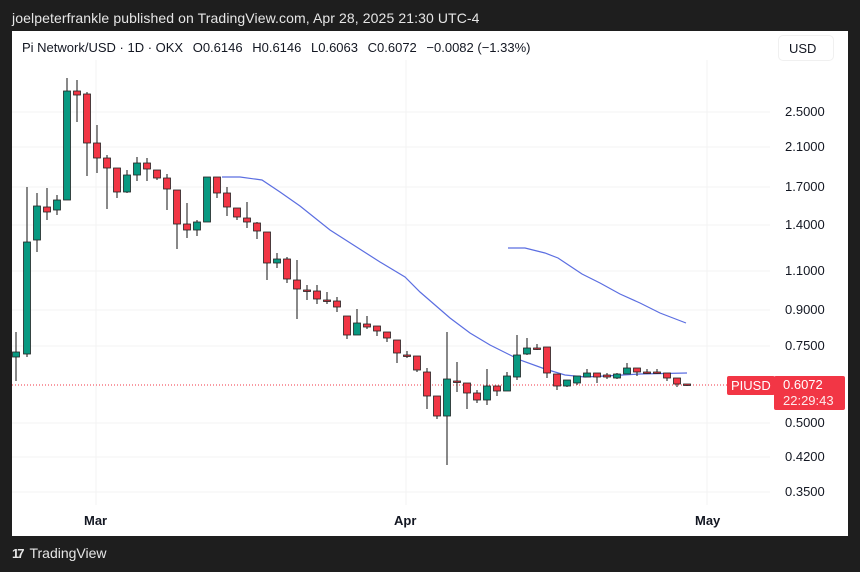 The image size is (860, 572). What do you see at coordinates (334, 47) in the screenshot?
I see `low-value: L0.6063` at bounding box center [334, 47].